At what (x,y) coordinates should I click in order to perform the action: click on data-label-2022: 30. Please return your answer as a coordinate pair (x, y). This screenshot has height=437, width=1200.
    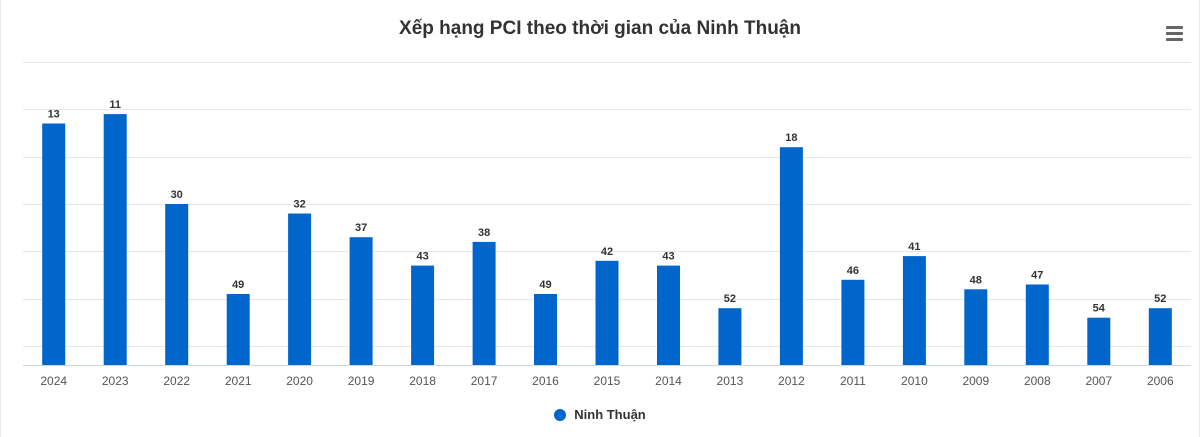
    Looking at the image, I should click on (177, 195).